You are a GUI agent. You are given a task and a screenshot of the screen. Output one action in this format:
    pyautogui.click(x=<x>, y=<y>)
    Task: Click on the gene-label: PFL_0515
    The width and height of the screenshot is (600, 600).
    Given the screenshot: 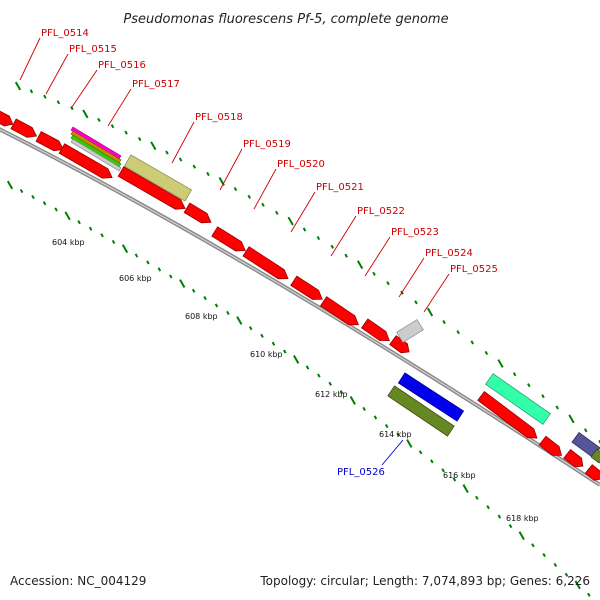 What is the action you would take?
    pyautogui.click(x=93, y=49)
    